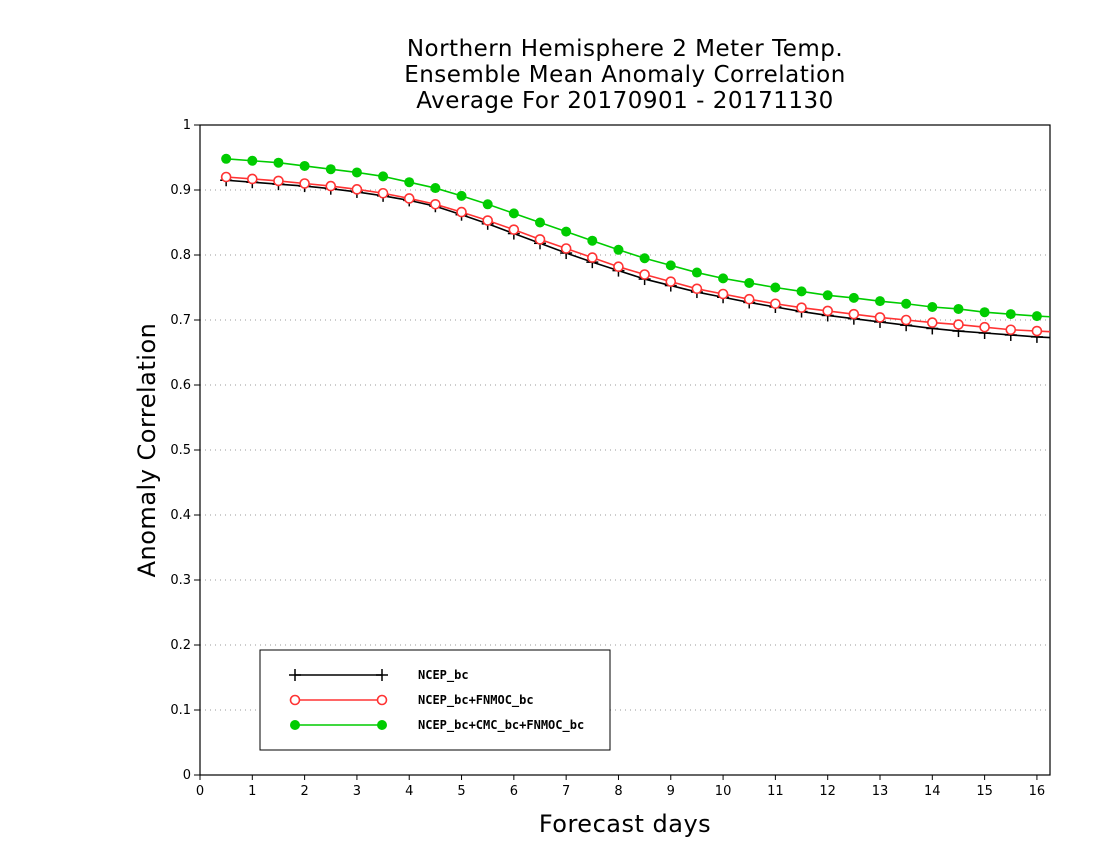 This screenshot has width=1100, height=850. I want to click on y-axis-label: Anomaly Correlation, so click(147, 450).